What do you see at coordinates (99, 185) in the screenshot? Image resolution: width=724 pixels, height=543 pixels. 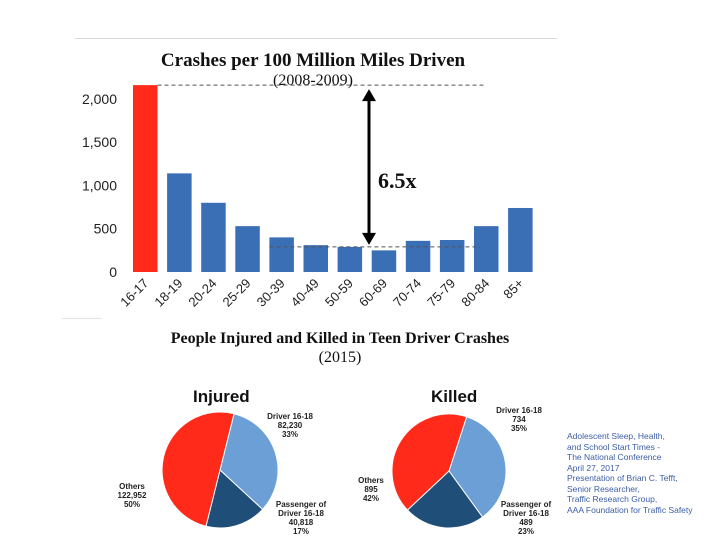 I see `y-tick-label: 1,000` at bounding box center [99, 185].